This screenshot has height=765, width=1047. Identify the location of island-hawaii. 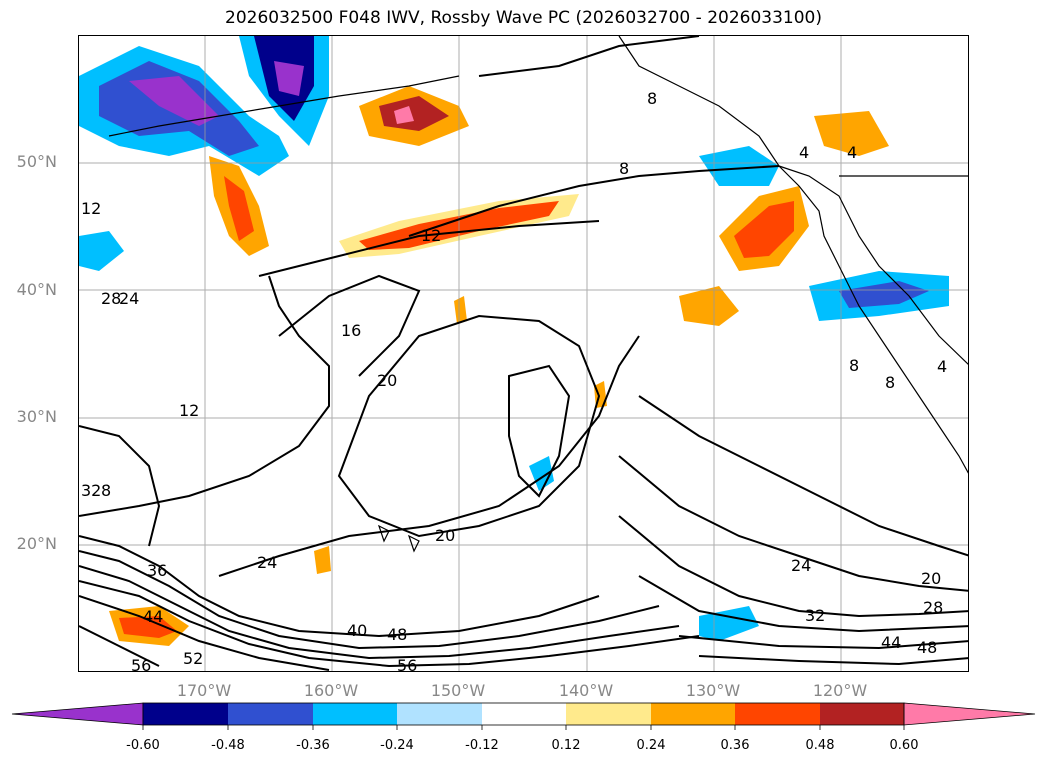
(383, 533).